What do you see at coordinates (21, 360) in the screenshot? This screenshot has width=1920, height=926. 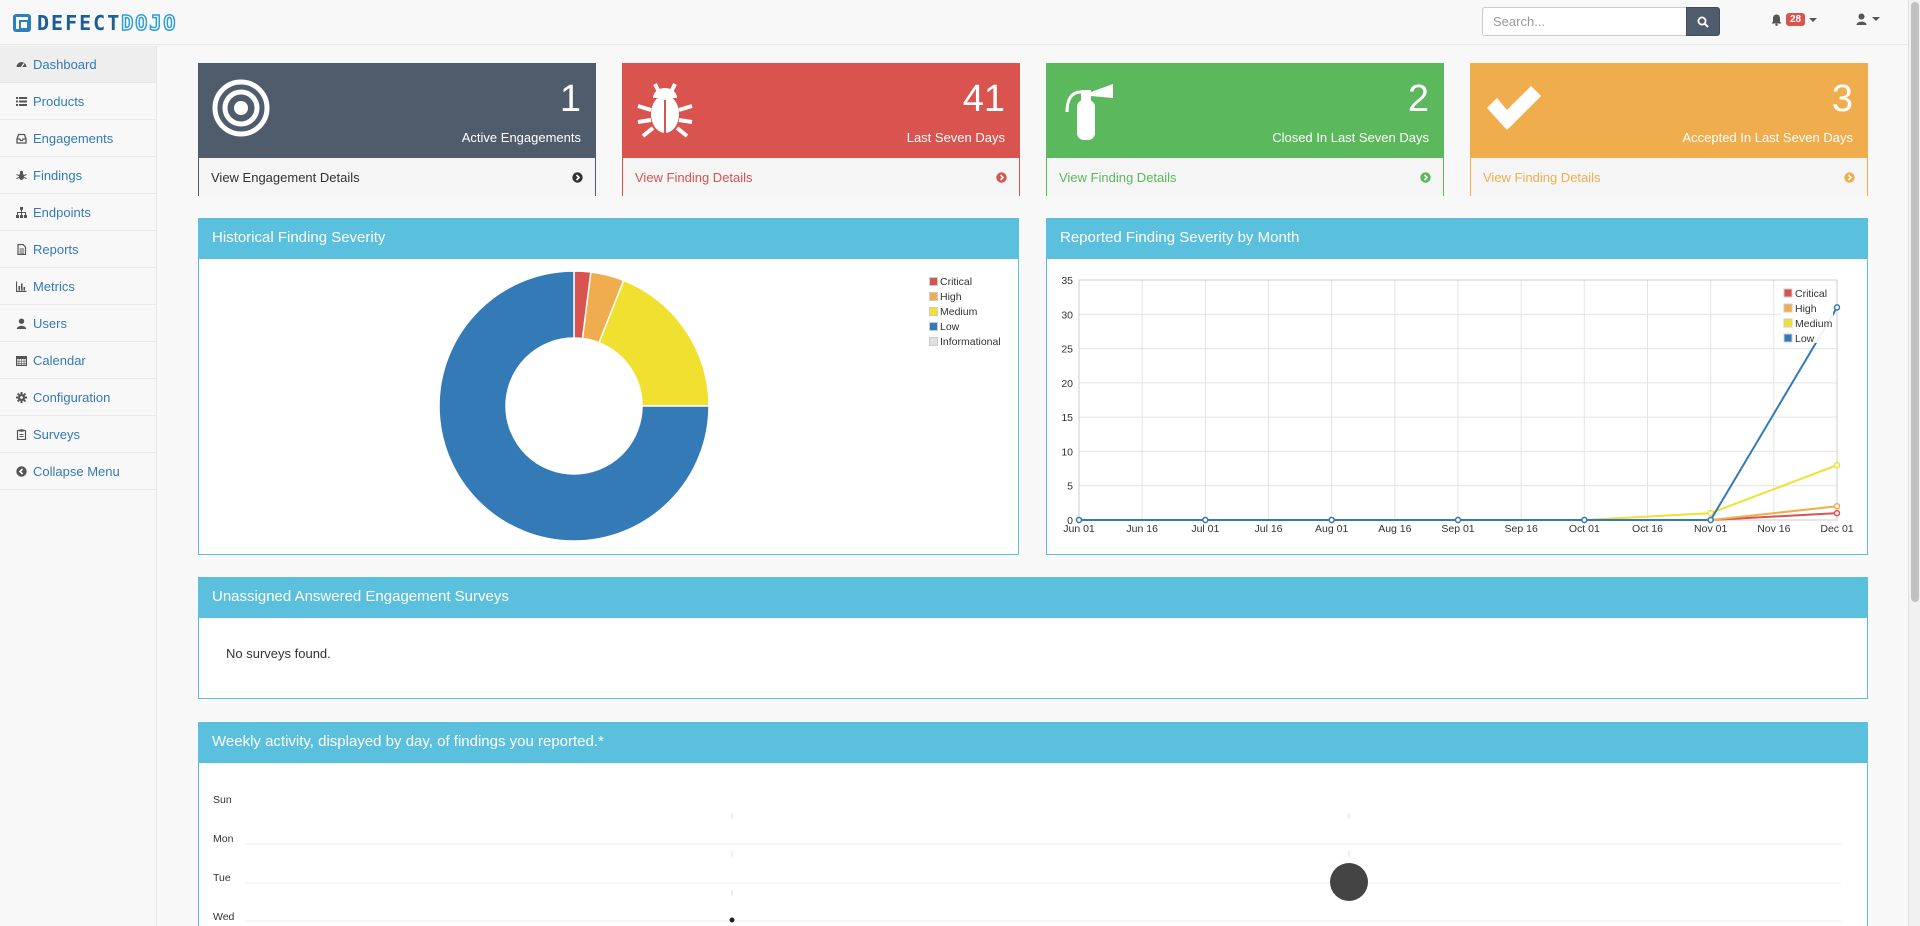 I see `calendar-icon` at bounding box center [21, 360].